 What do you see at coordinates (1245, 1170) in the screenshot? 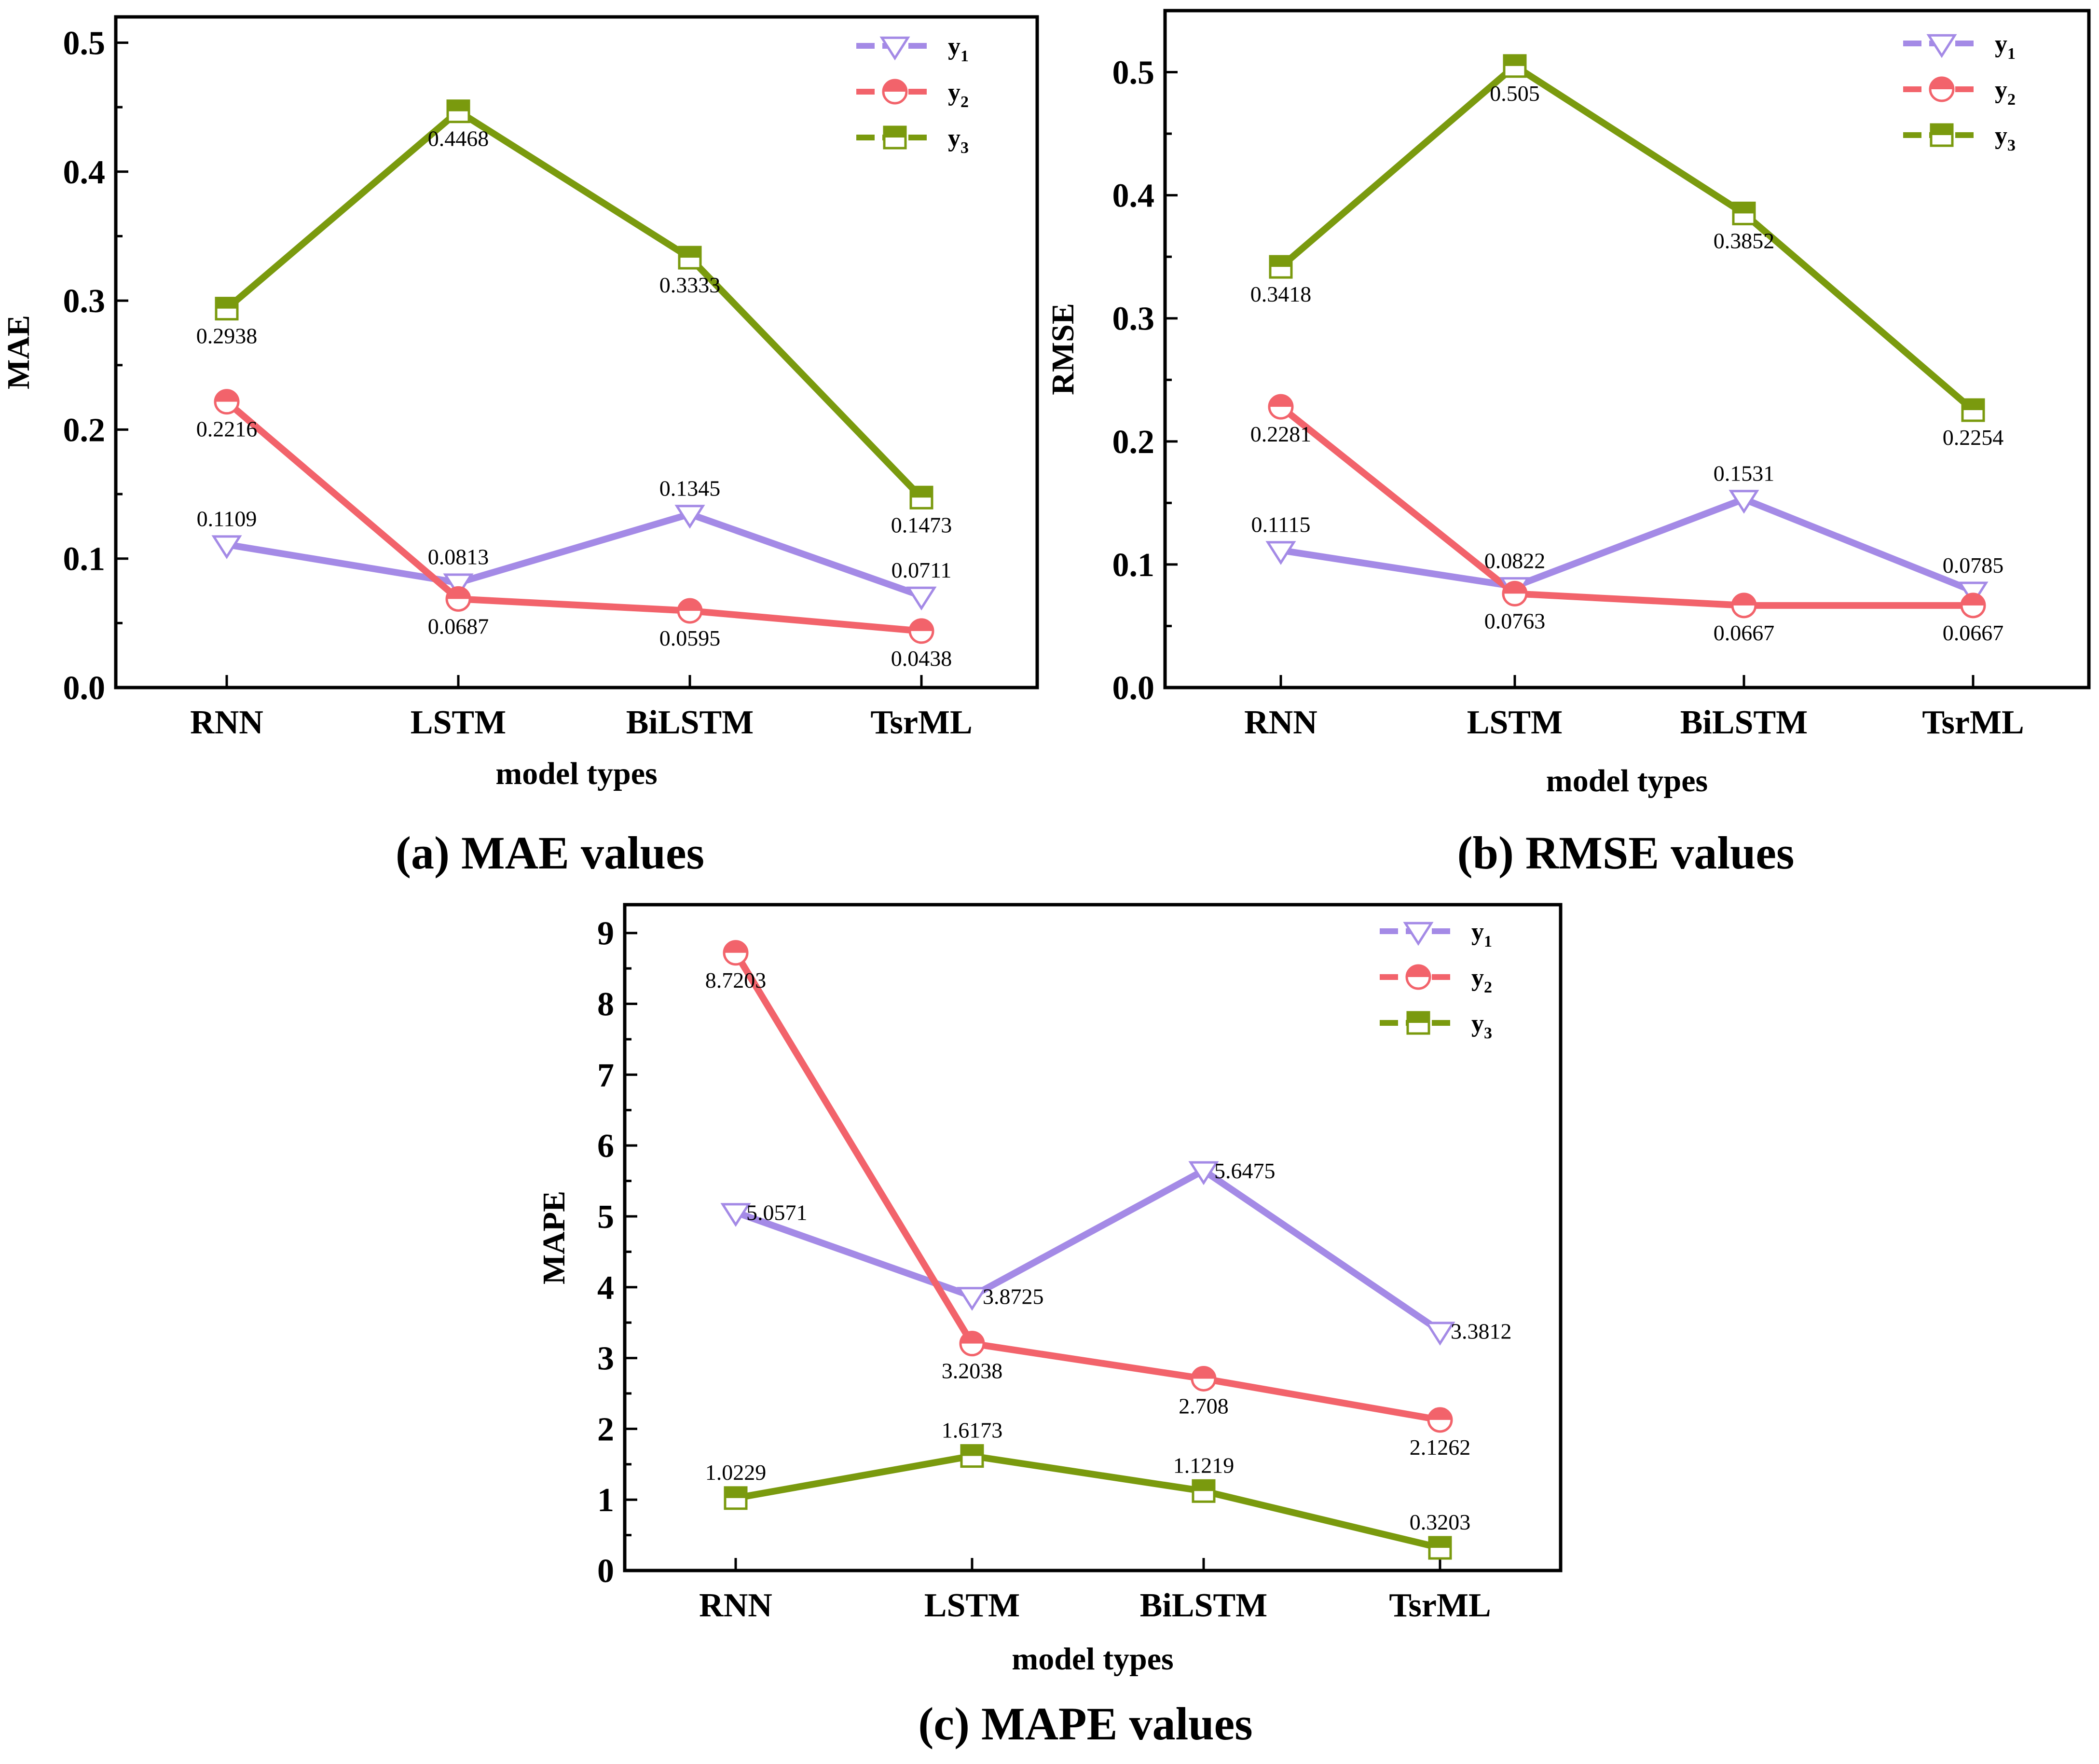
I see `data-label-y1: 5.6475` at bounding box center [1245, 1170].